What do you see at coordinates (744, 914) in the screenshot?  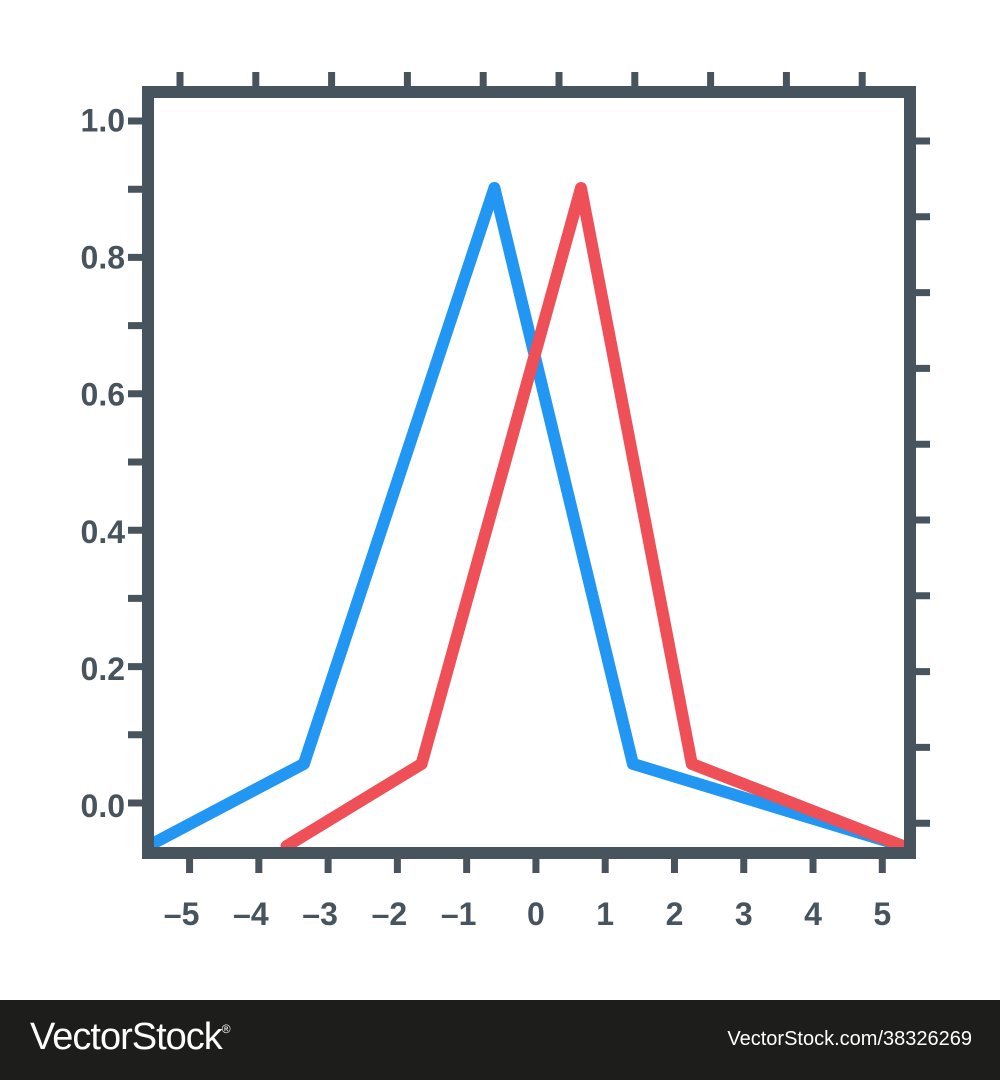 I see `x-tick-label: 3` at bounding box center [744, 914].